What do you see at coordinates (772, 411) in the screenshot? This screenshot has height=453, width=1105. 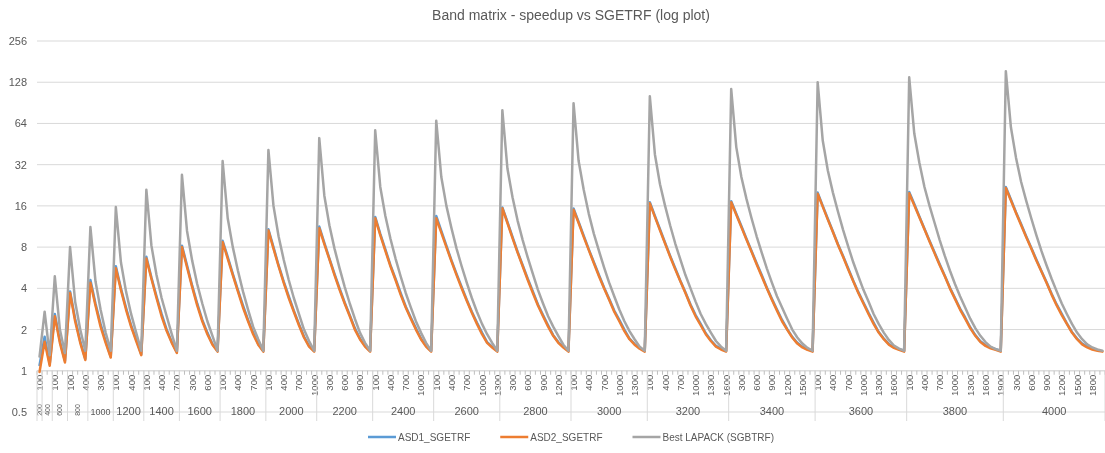 I see `annotation: 3400` at bounding box center [772, 411].